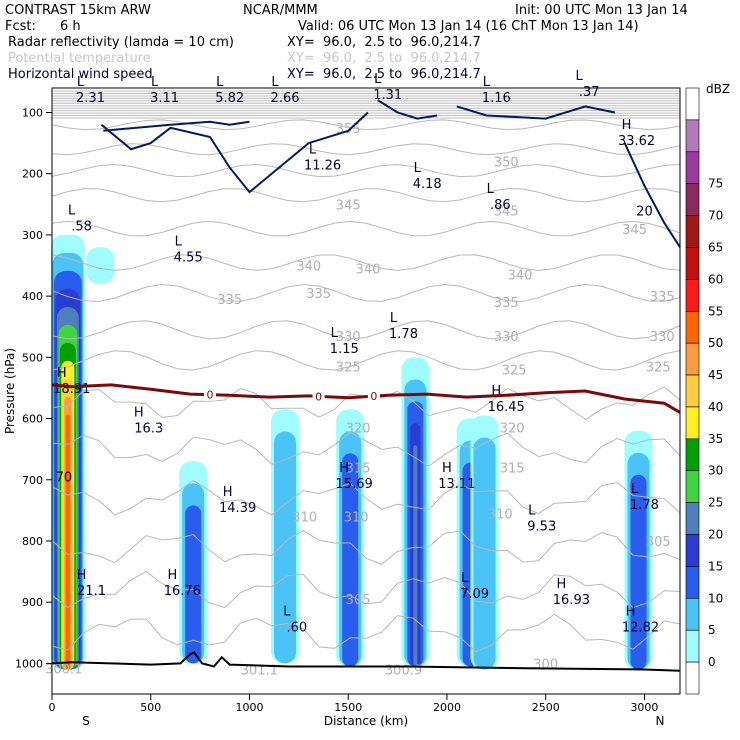  What do you see at coordinates (718, 89) in the screenshot?
I see `colorbar-unit: dBZ` at bounding box center [718, 89].